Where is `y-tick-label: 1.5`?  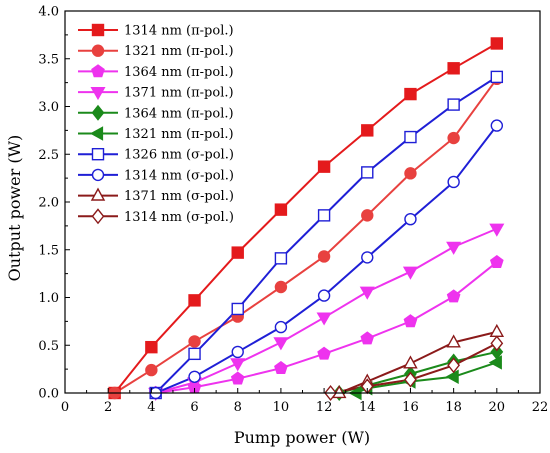 y-tick-label: 1.5 is located at coordinates (48, 250).